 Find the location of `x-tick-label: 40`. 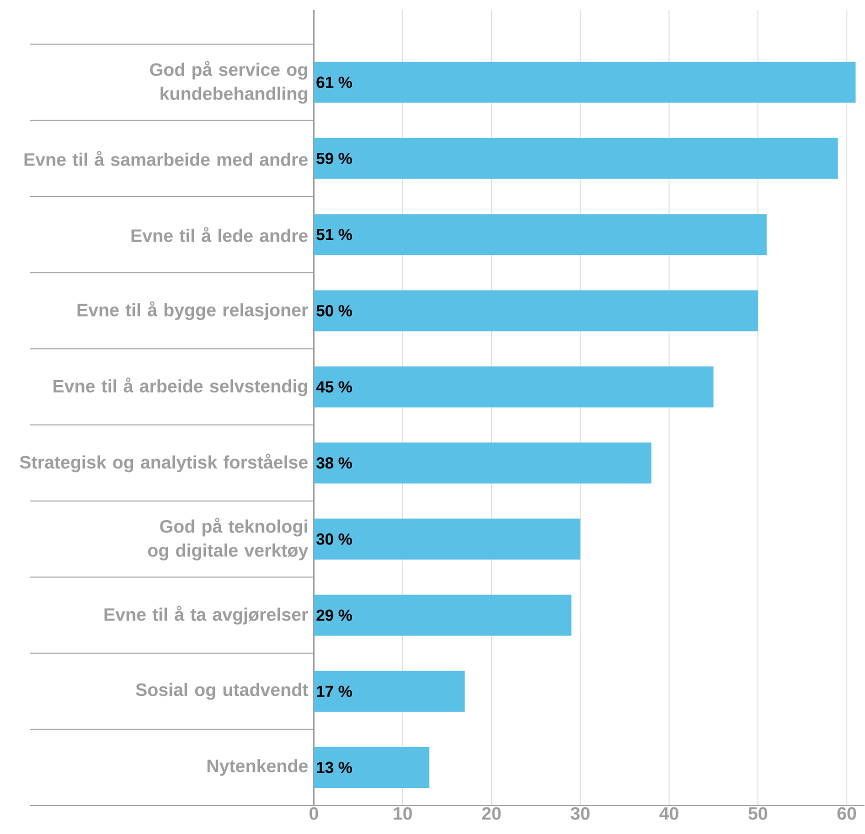

x-tick-label: 40 is located at coordinates (668, 813).